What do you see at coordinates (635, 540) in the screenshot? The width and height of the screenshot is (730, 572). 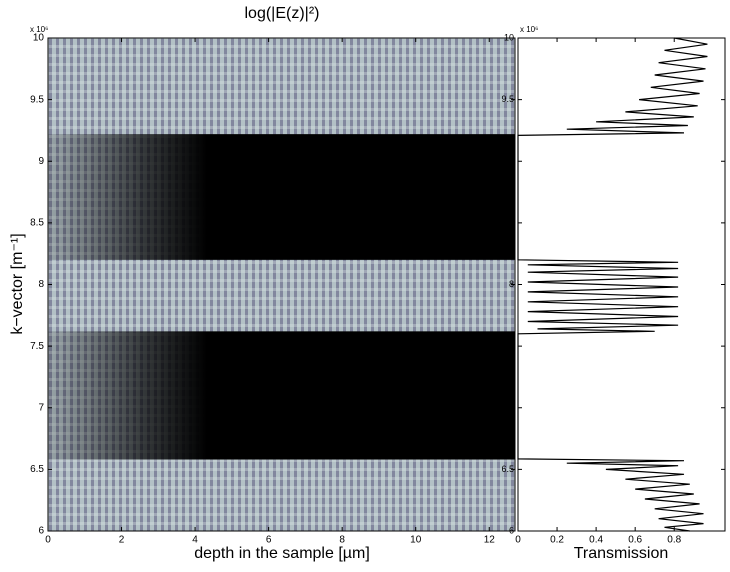 I see `x-tick-label: 0.6` at bounding box center [635, 540].